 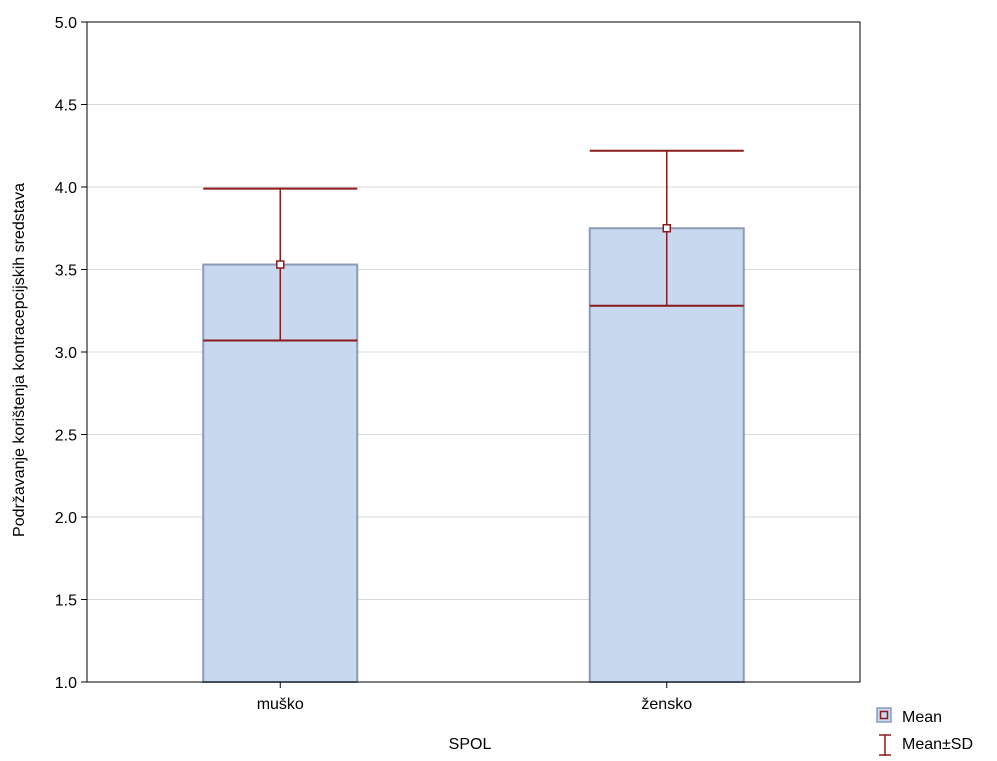 I want to click on legend-label-sd: Mean±SD, so click(x=937, y=744).